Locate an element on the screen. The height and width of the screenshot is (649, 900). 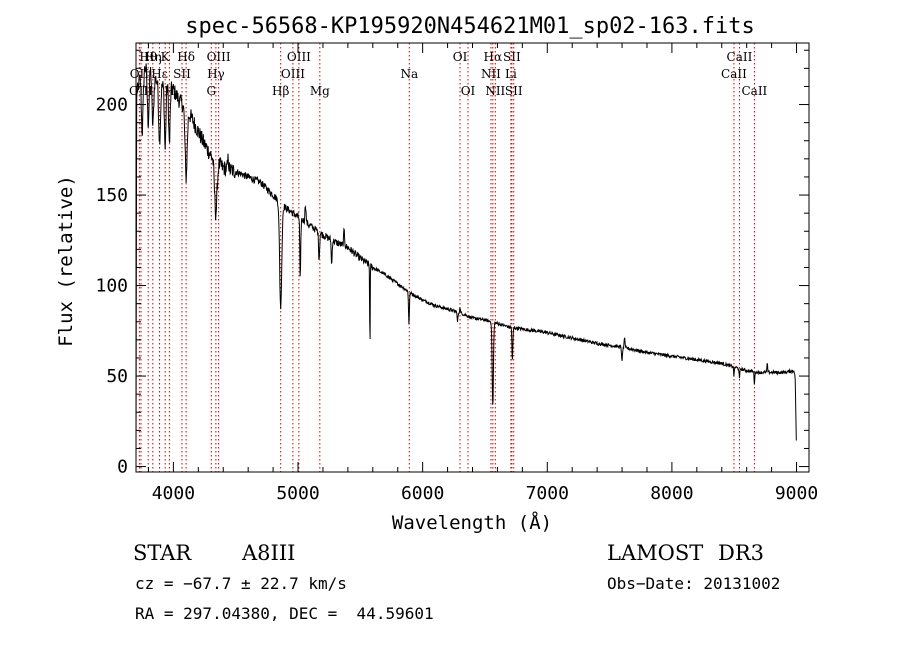
line-marker-label: Mg is located at coordinates (320, 91).